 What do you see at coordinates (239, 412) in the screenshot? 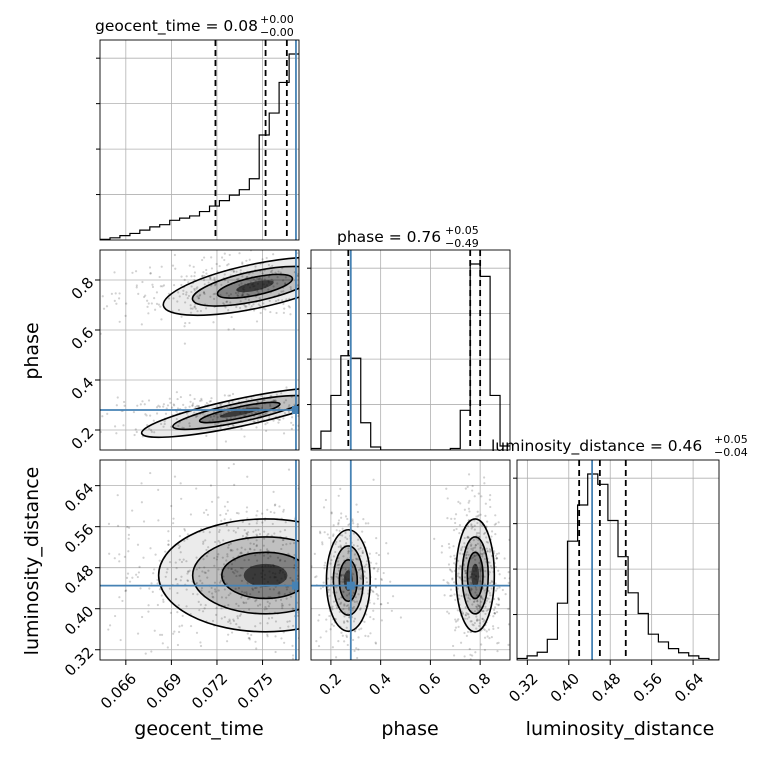
I see `contour-line` at bounding box center [239, 412].